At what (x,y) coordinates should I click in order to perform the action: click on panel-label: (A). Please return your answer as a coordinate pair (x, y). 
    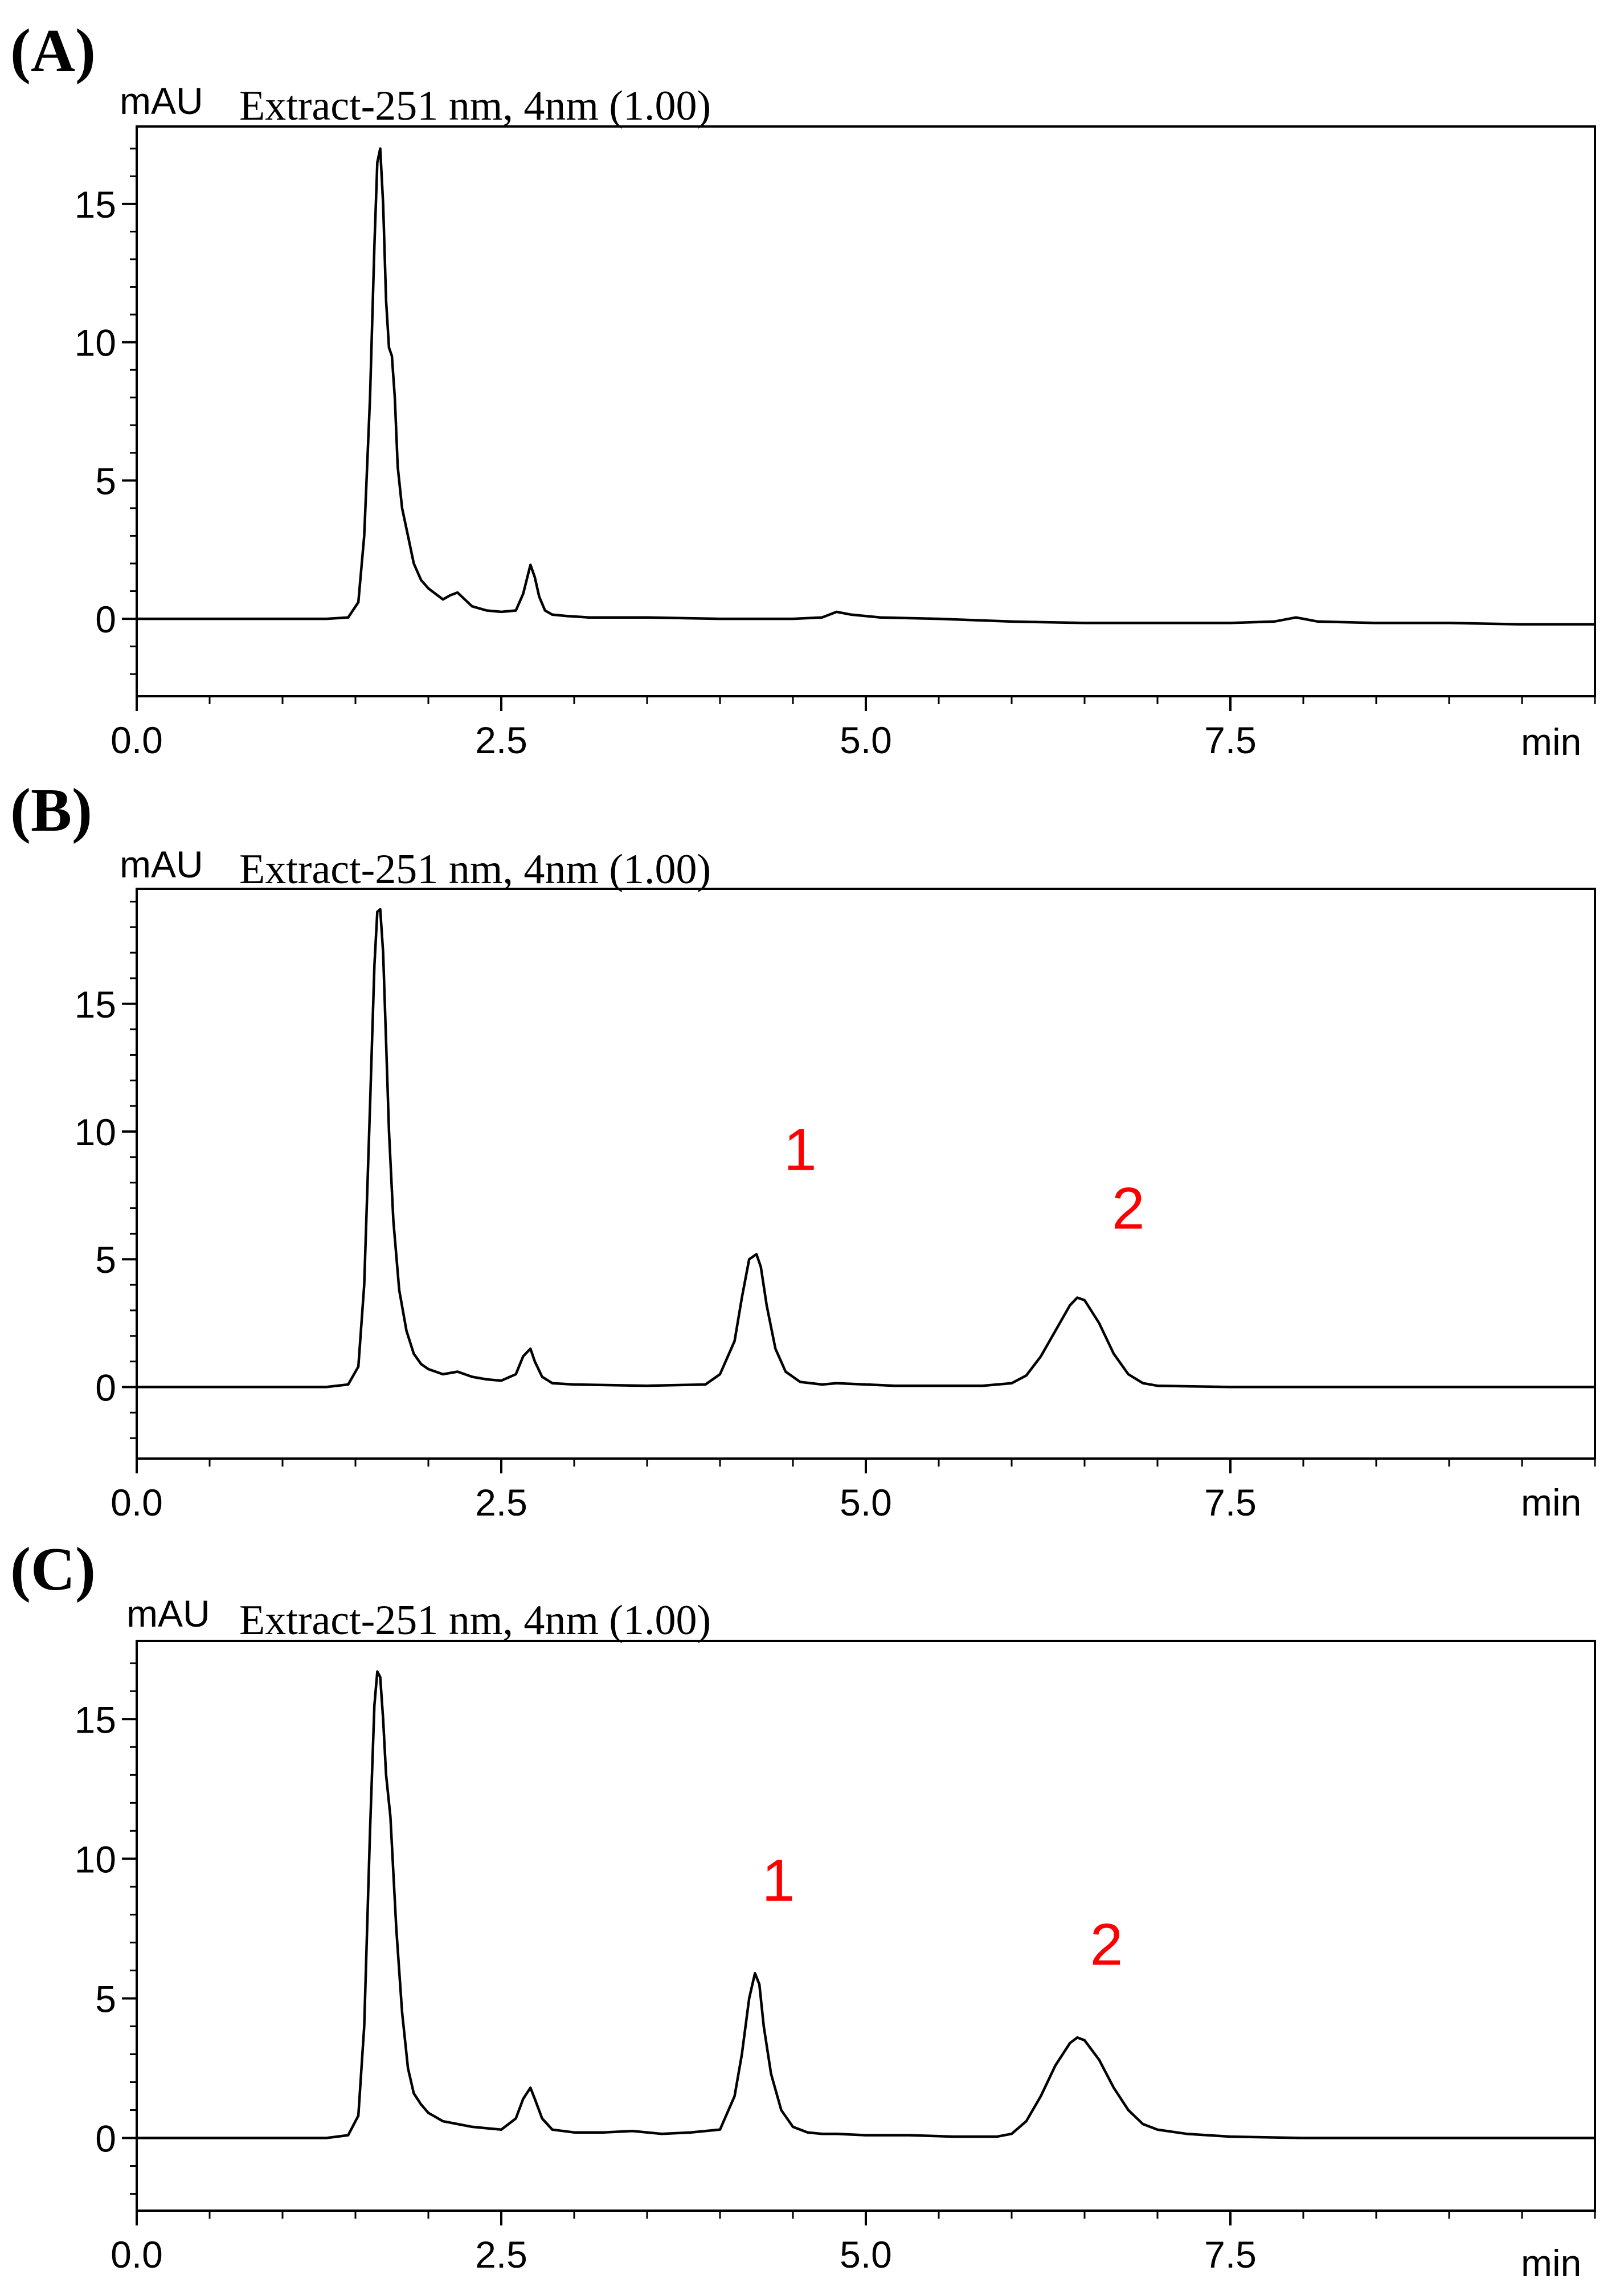
    Looking at the image, I should click on (53, 51).